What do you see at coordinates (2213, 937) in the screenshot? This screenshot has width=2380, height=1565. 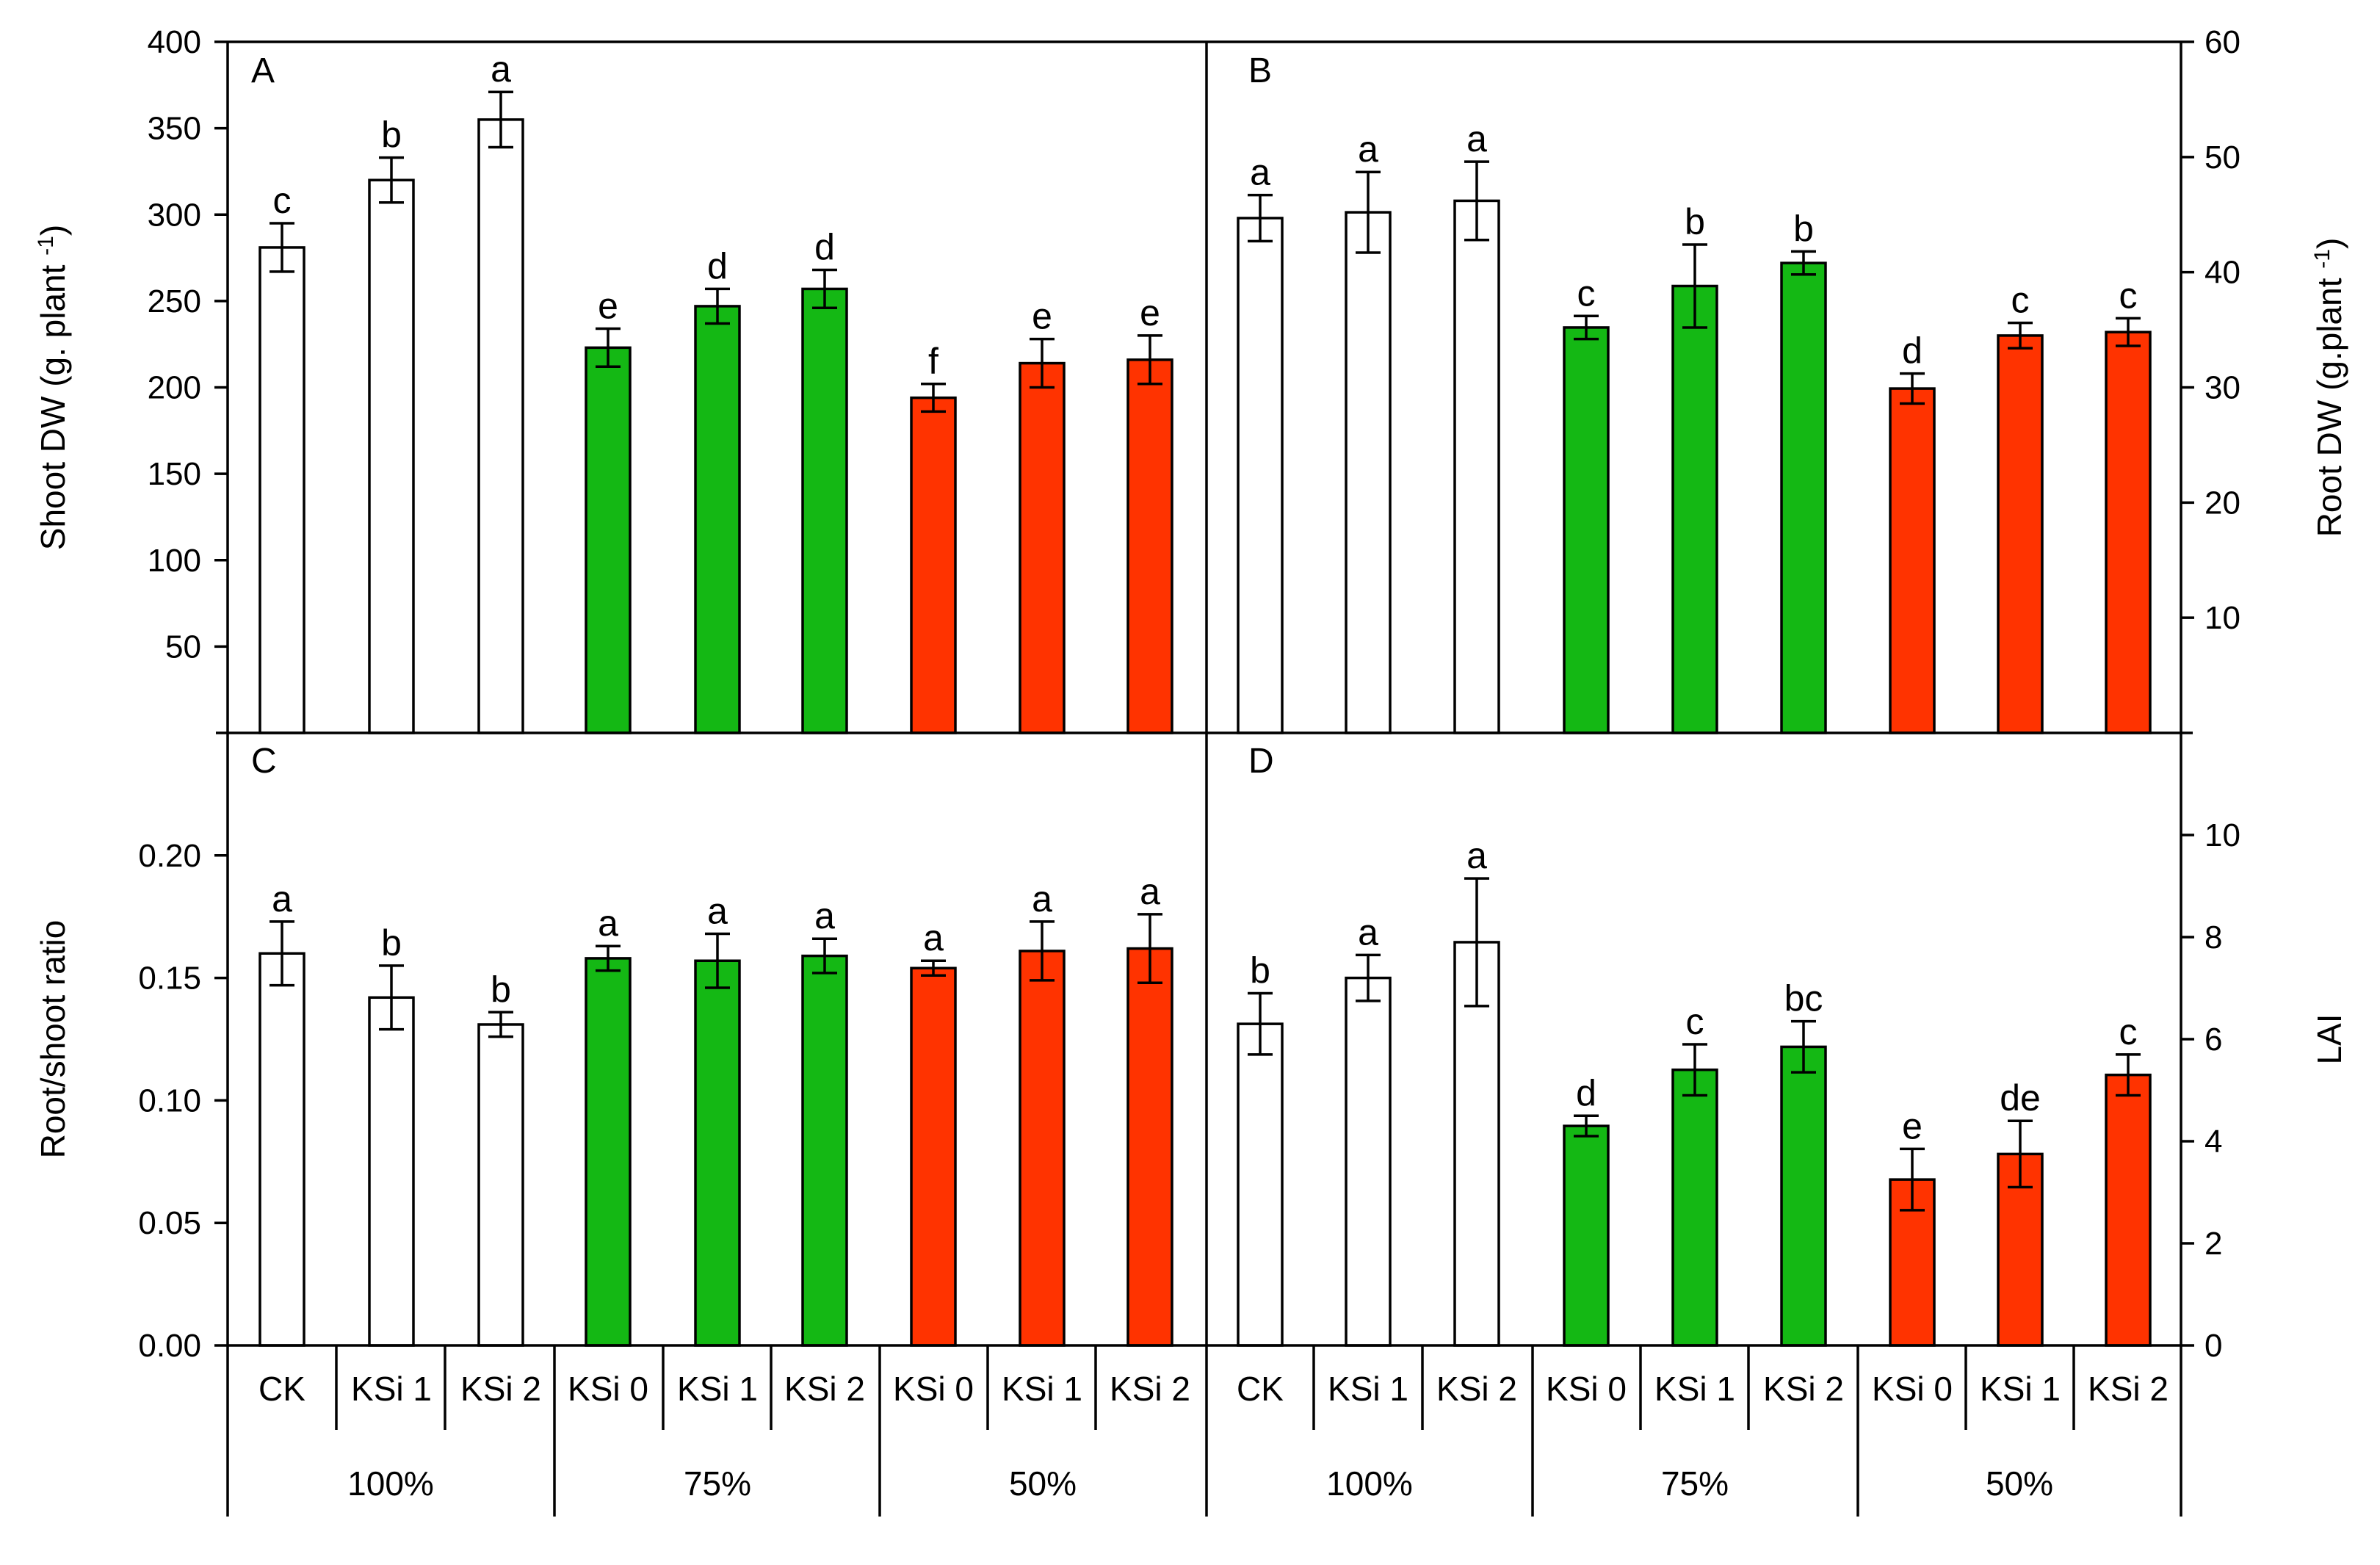 I see `y-tick-label: 8` at bounding box center [2213, 937].